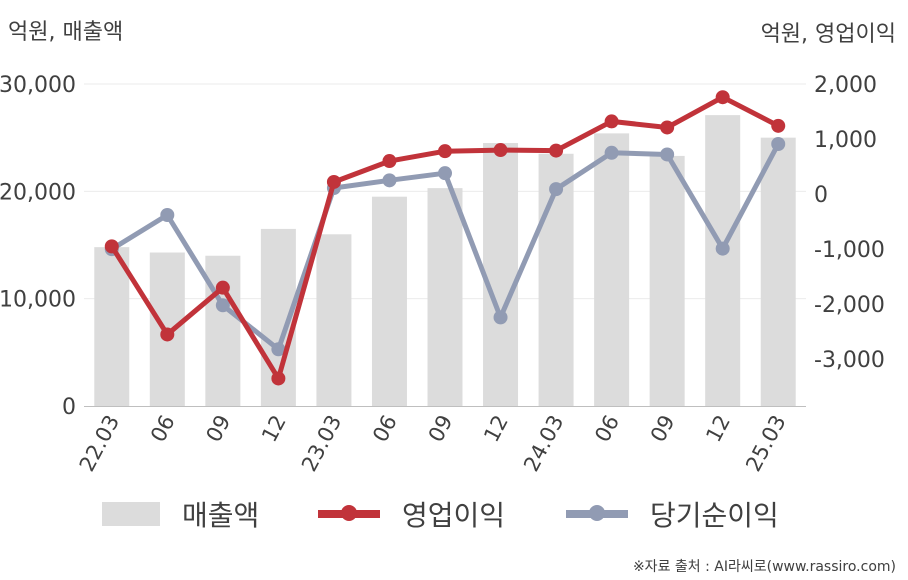 This screenshot has width=908, height=580. Describe the element at coordinates (849, 360) in the screenshot. I see `right-tick-label: -3,000` at that location.